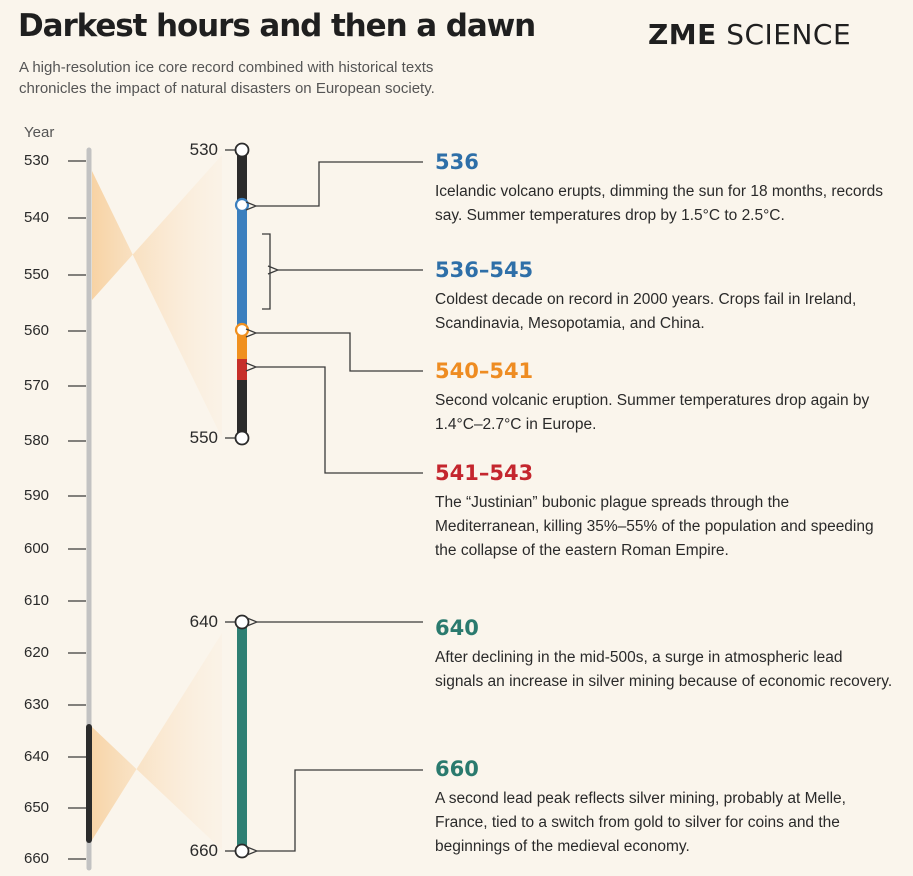  I want to click on axis-tick-label: 530, so click(37, 160).